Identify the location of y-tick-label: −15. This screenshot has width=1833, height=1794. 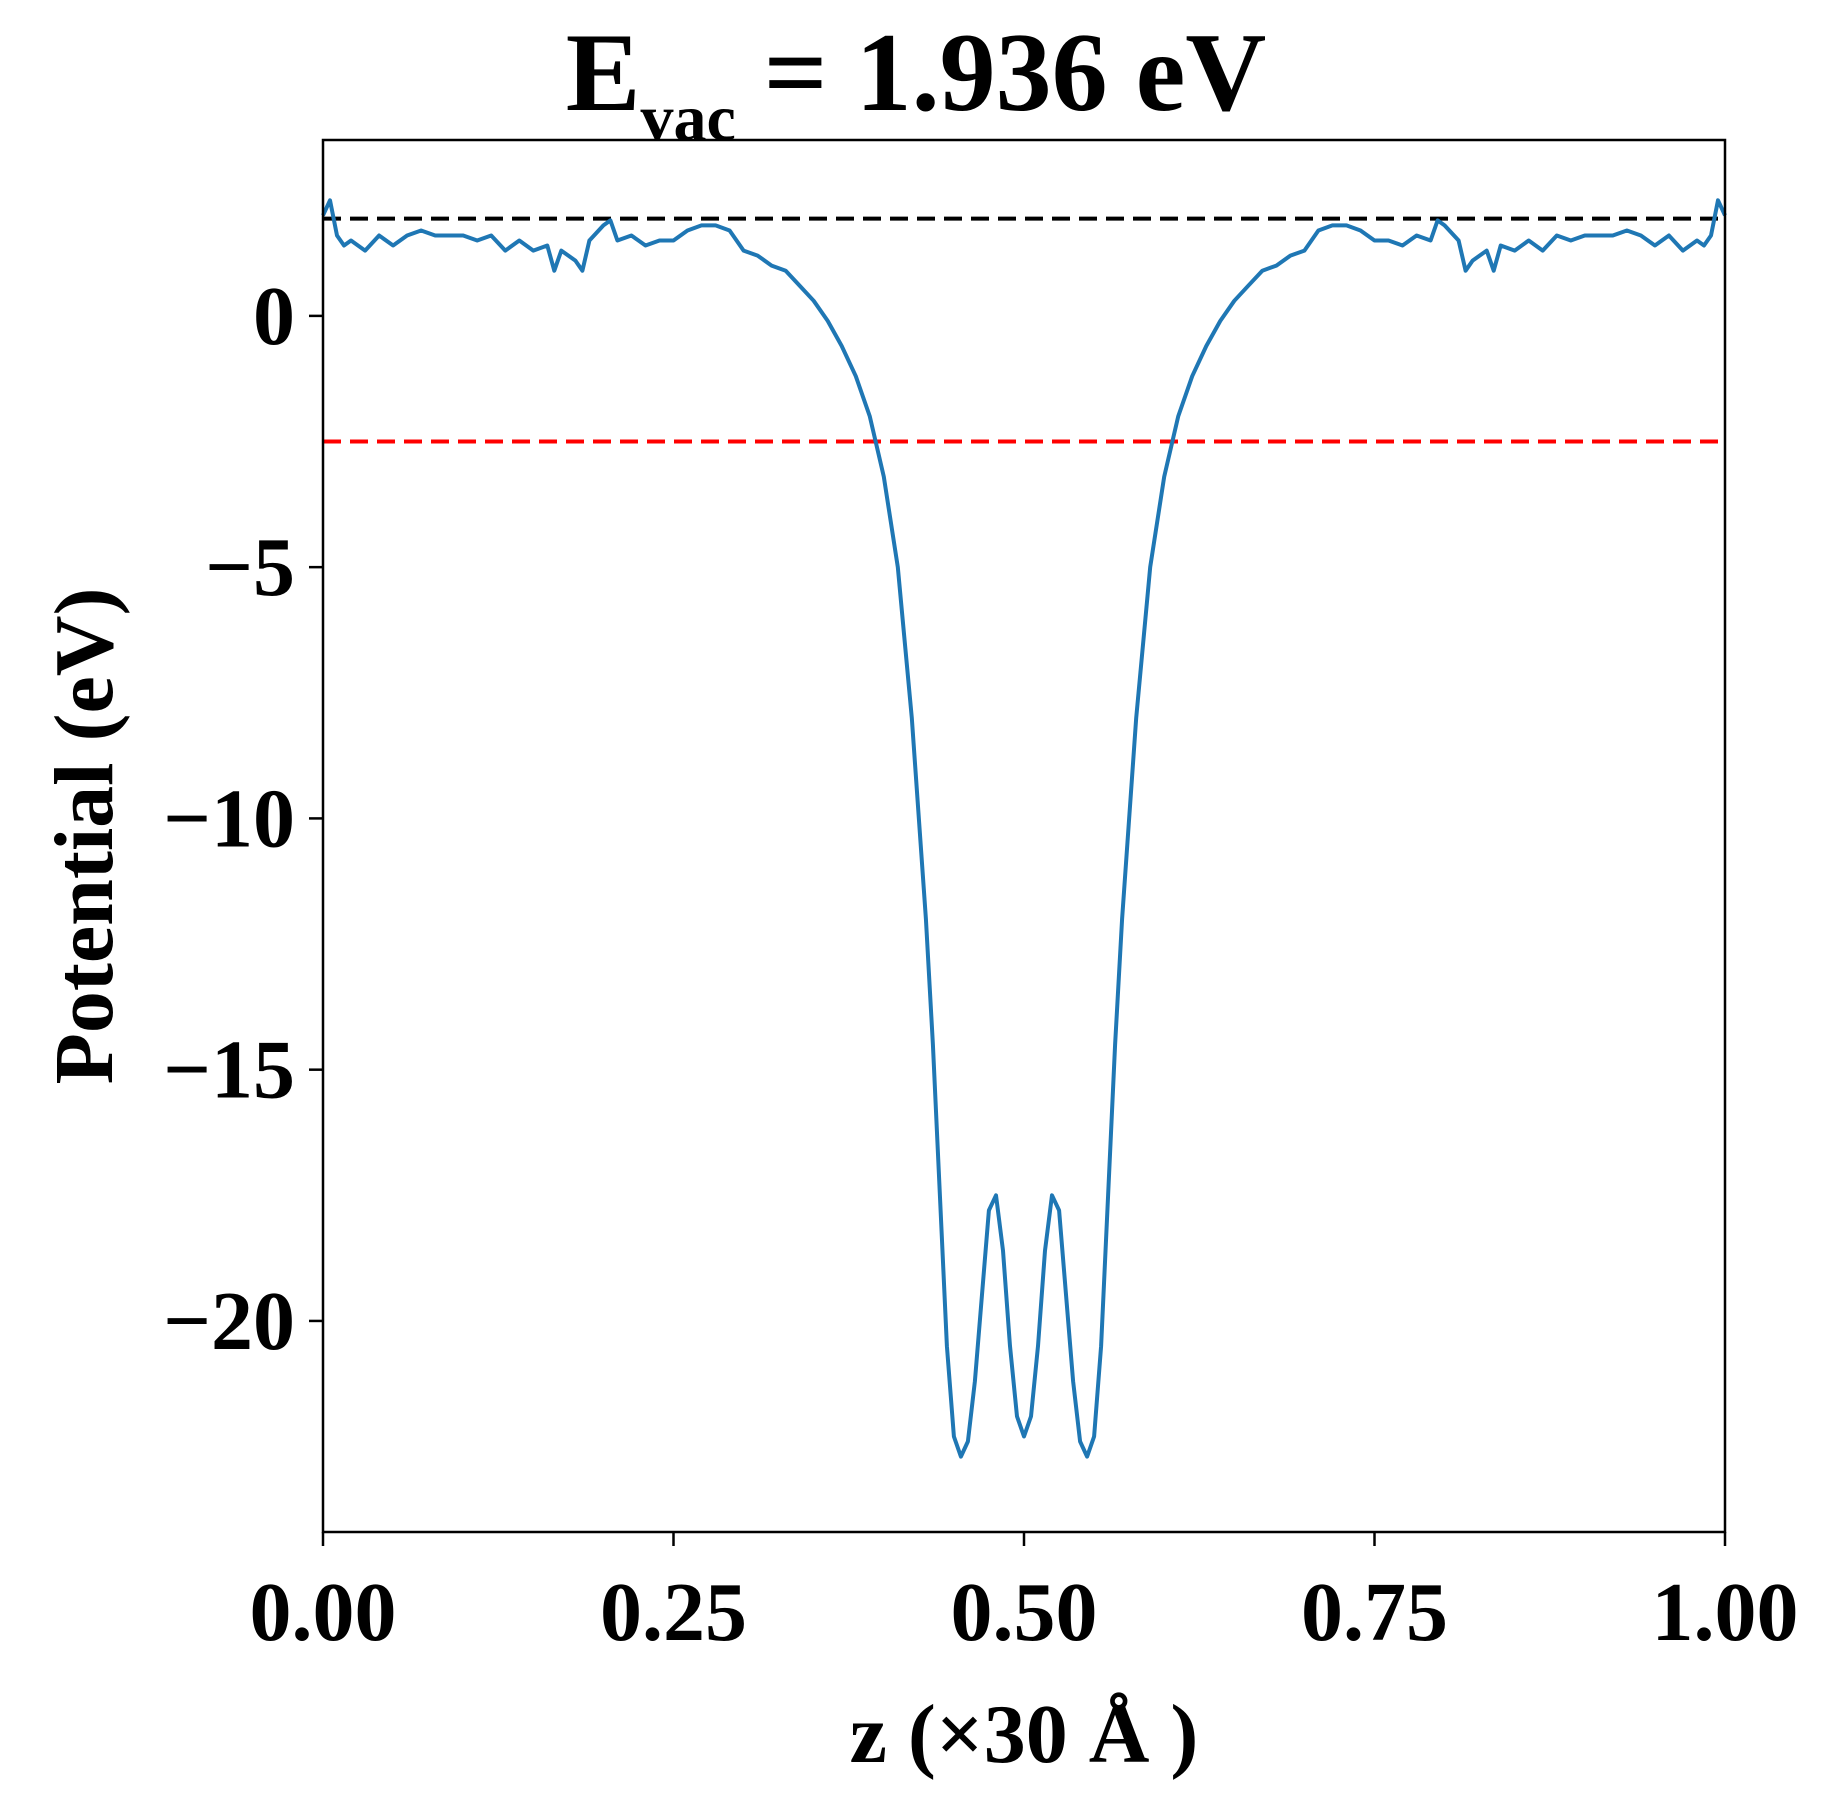
(229, 1070).